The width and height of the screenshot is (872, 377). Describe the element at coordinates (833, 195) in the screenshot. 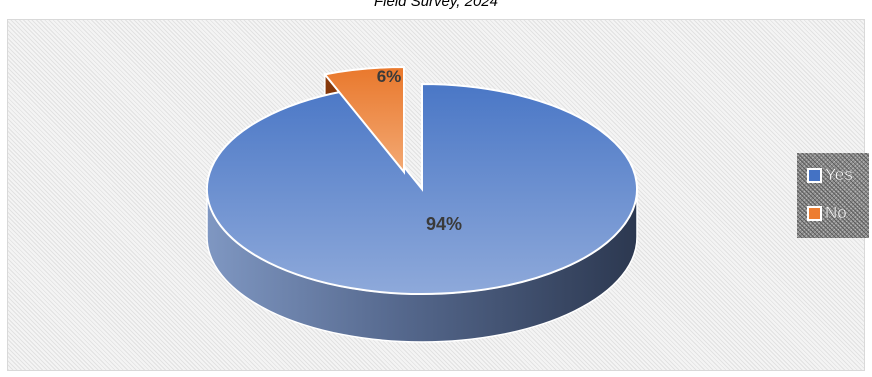

I see `chart-legend: Yes No` at that location.